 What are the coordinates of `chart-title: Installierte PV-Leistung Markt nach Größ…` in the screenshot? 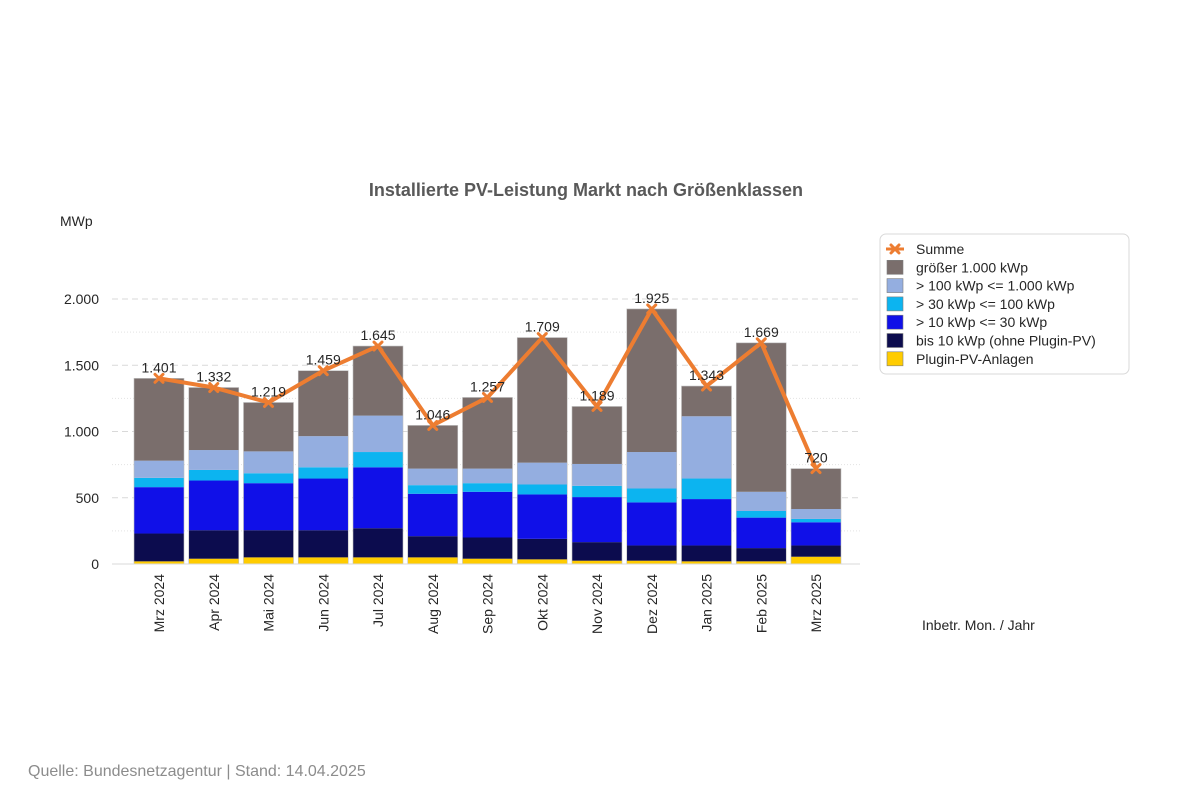 It's located at (586, 190).